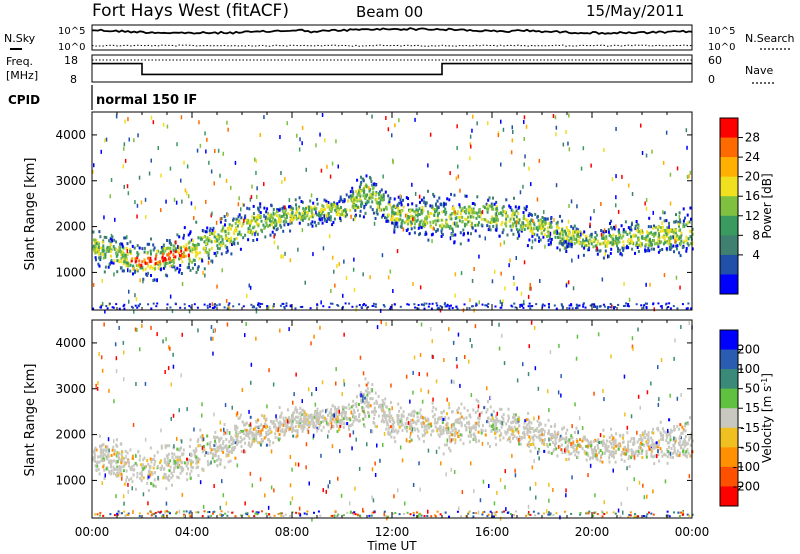 This screenshot has height=554, width=800. I want to click on colorbar-segment, so click(729, 284).